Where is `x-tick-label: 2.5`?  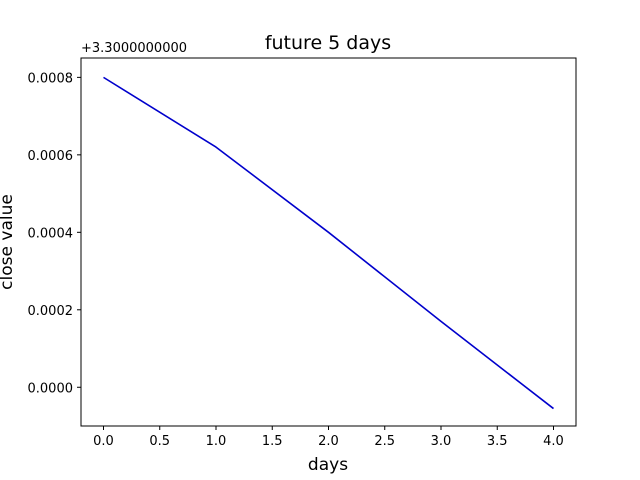 x-tick-label: 2.5 is located at coordinates (384, 441).